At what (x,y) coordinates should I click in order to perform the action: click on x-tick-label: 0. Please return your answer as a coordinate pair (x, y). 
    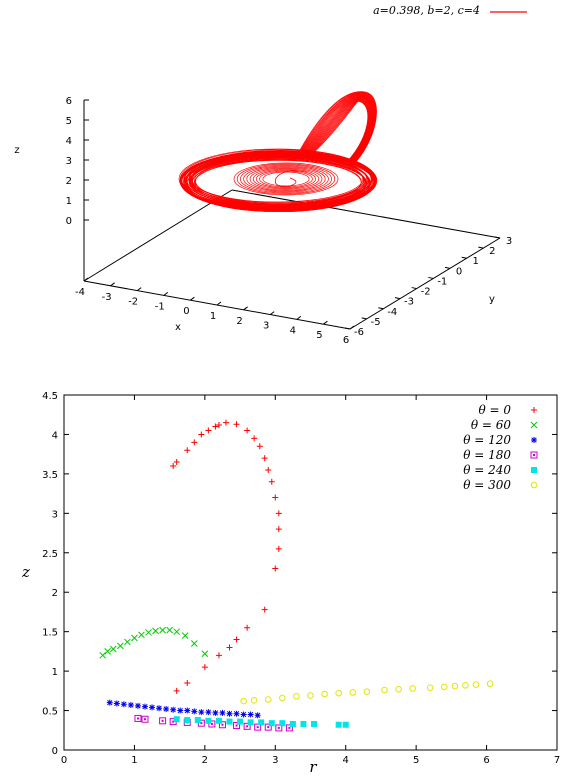
    Looking at the image, I should click on (64, 760).